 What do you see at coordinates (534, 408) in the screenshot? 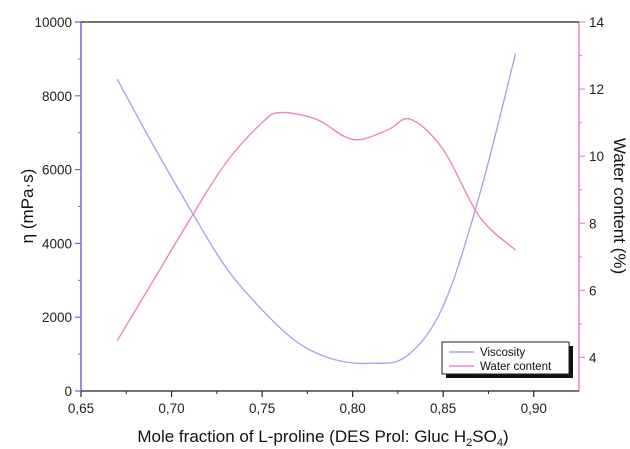
I see `x-tick-label: 0,90` at bounding box center [534, 408].